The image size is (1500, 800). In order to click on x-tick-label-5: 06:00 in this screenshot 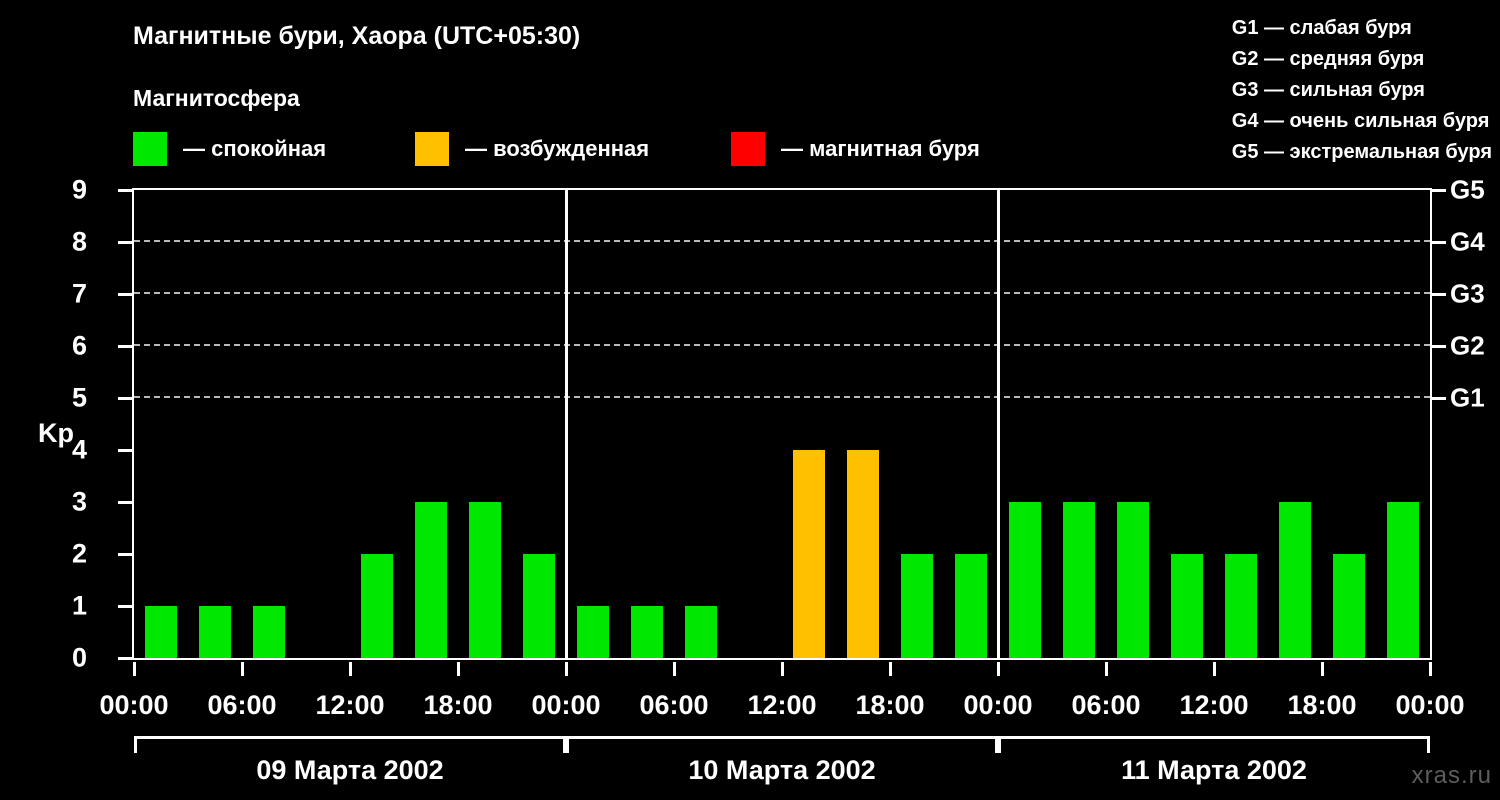, I will do `click(674, 705)`.